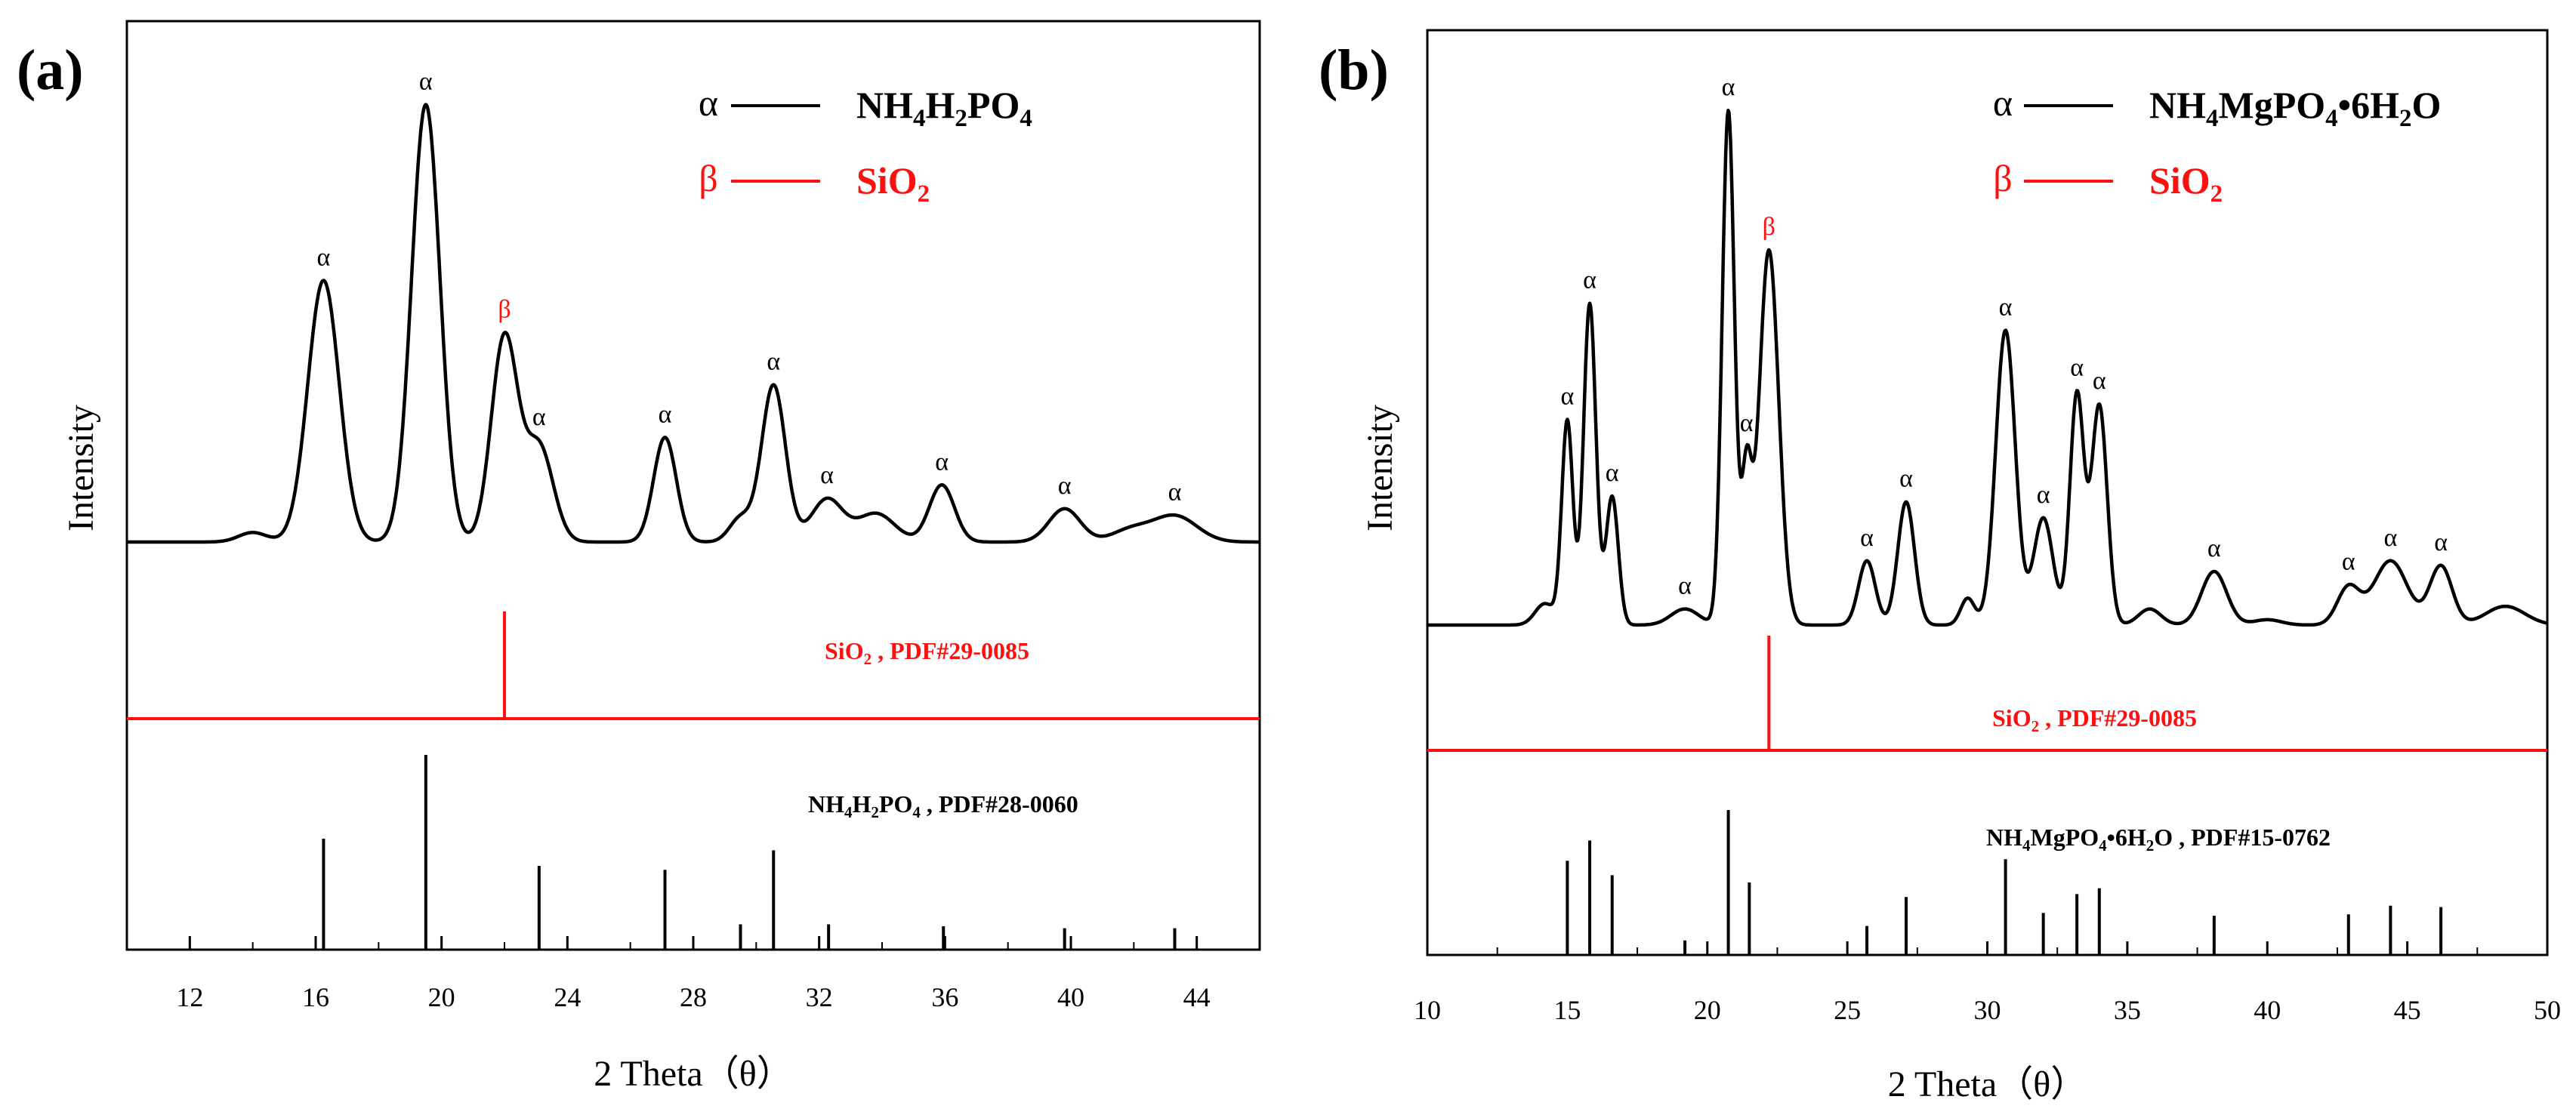 This screenshot has width=2576, height=1118. I want to click on legend: α NH4MgPO4•6H2O β SiO2, so click(2217, 145).